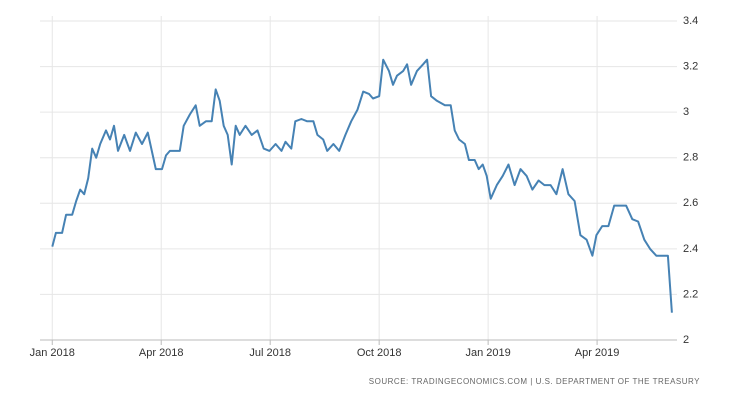 This screenshot has height=400, width=730. I want to click on y-tick-label: 3.2, so click(690, 66).